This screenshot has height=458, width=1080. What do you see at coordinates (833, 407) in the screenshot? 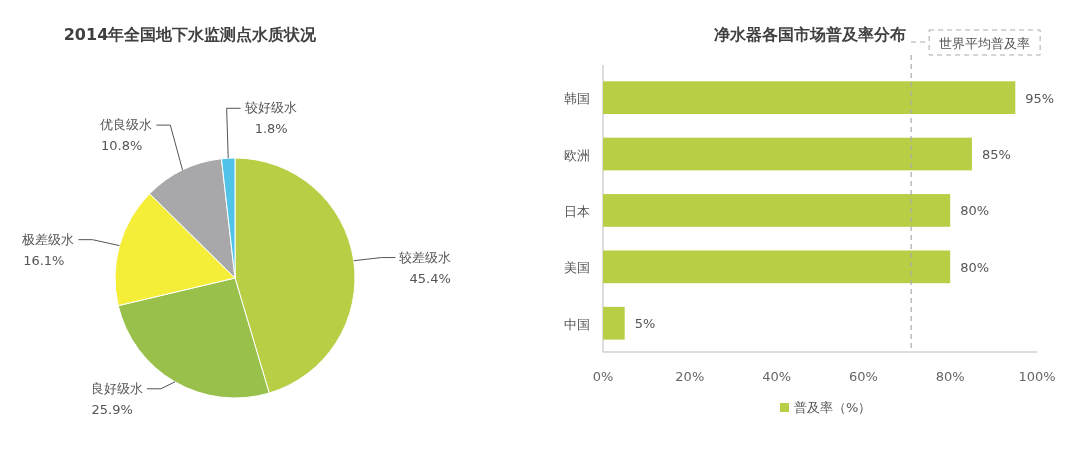
I see `legend-label: 普及率（%）` at bounding box center [833, 407].